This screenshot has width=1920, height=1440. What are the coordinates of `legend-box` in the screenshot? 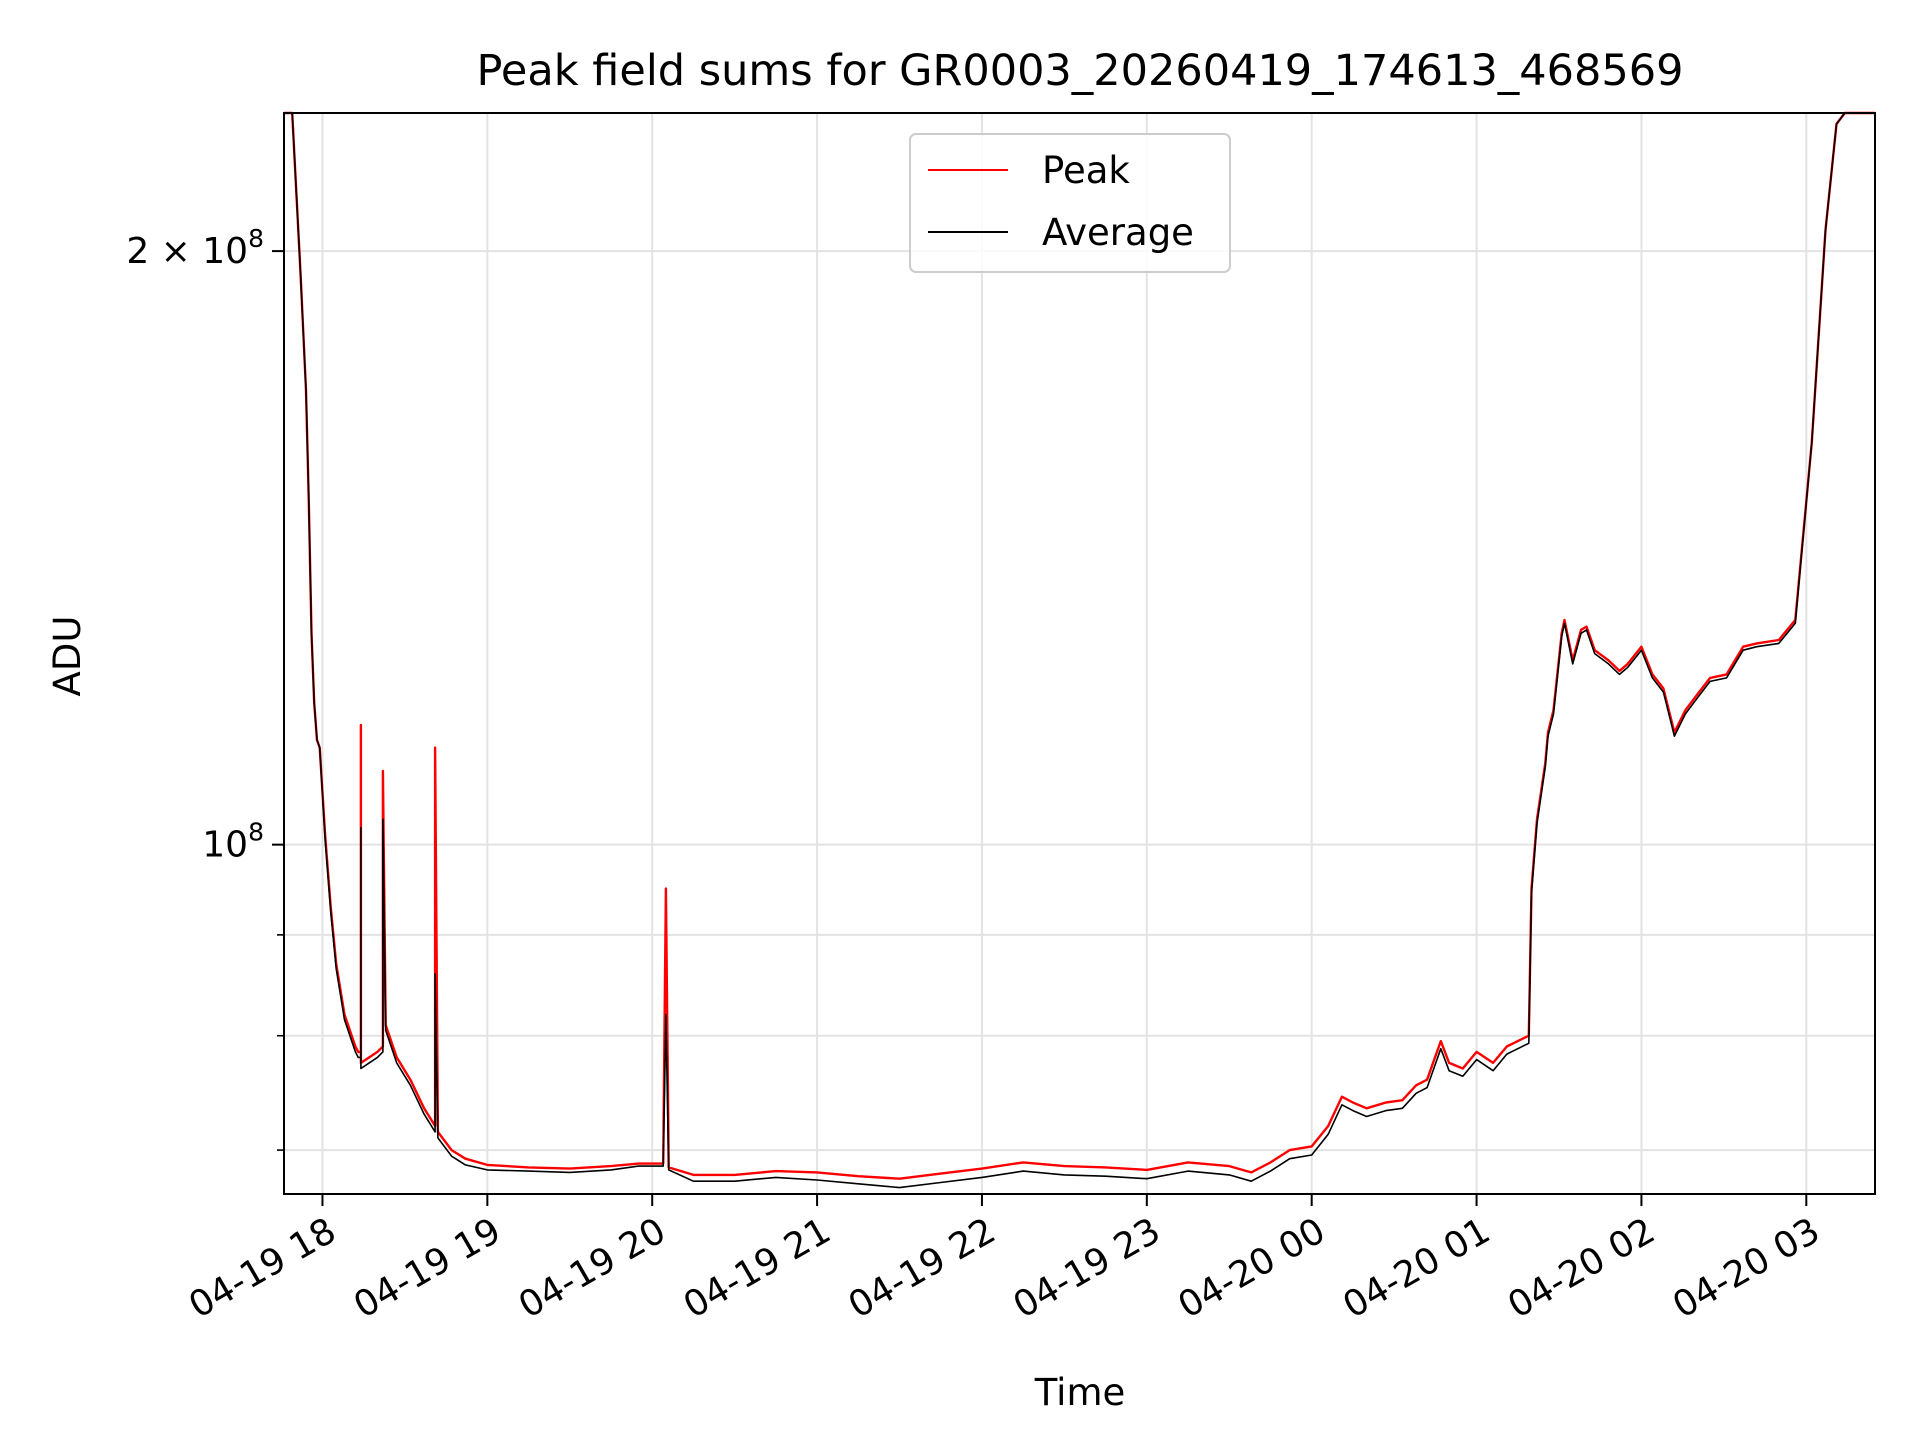 It's located at (1070, 203).